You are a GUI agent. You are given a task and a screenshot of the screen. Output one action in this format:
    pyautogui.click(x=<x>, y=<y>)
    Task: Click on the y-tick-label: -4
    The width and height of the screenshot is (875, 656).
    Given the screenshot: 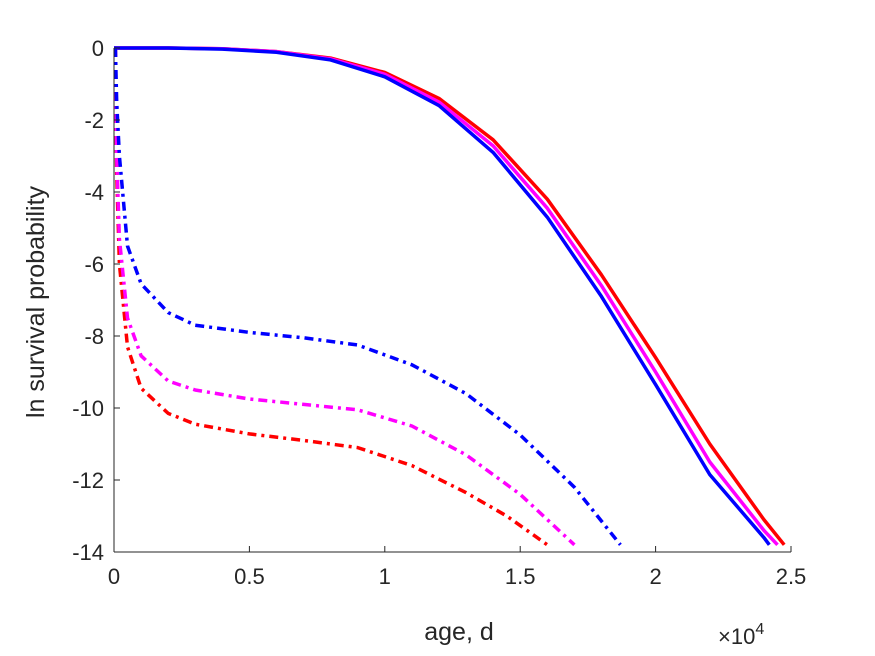 What is the action you would take?
    pyautogui.click(x=94, y=192)
    